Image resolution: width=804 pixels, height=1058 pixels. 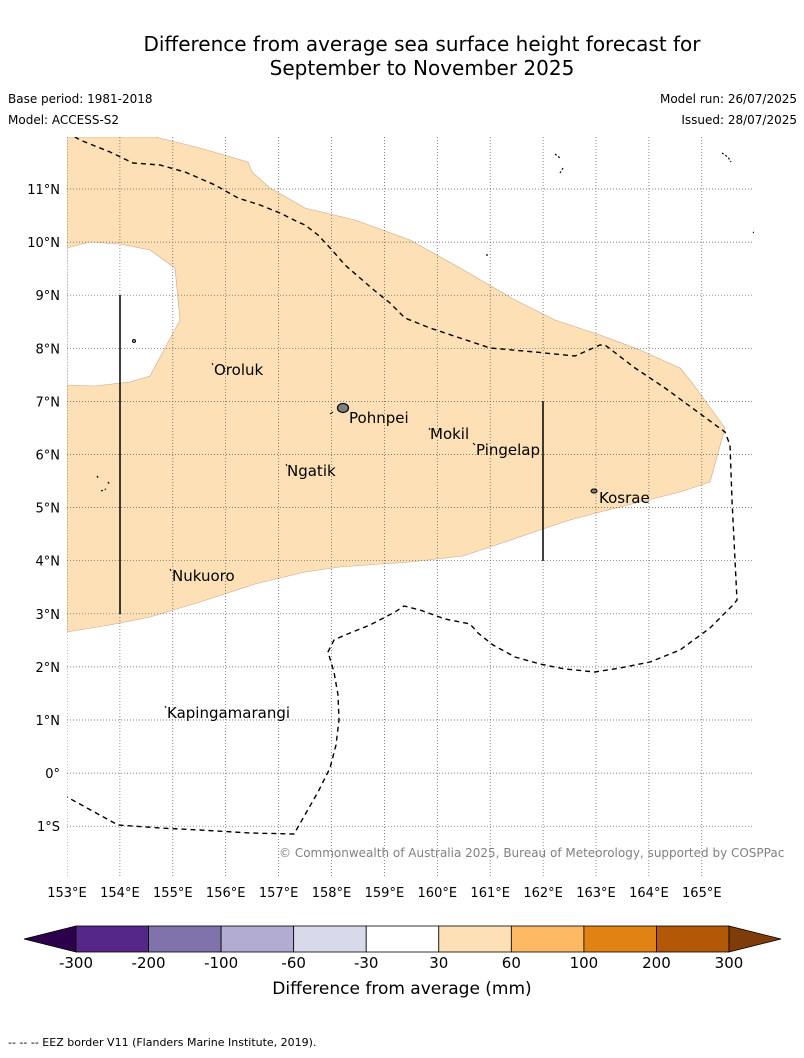 What do you see at coordinates (332, 893) in the screenshot?
I see `lon-label: 158°E` at bounding box center [332, 893].